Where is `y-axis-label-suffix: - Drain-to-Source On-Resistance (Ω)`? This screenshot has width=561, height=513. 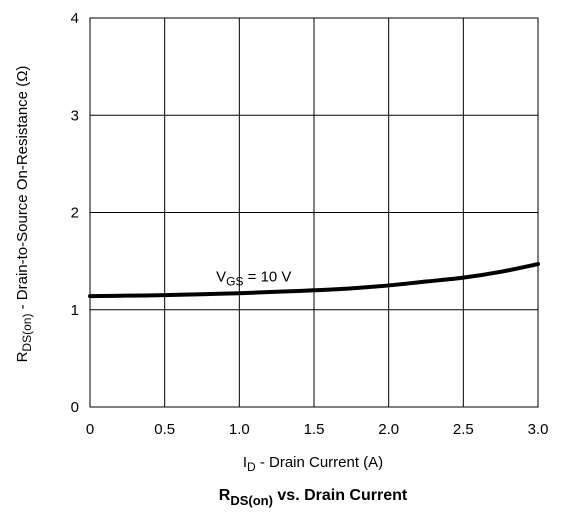
y-axis-label-suffix: - Drain-to-Source On-Resistance (Ω) is located at coordinates (22, 190).